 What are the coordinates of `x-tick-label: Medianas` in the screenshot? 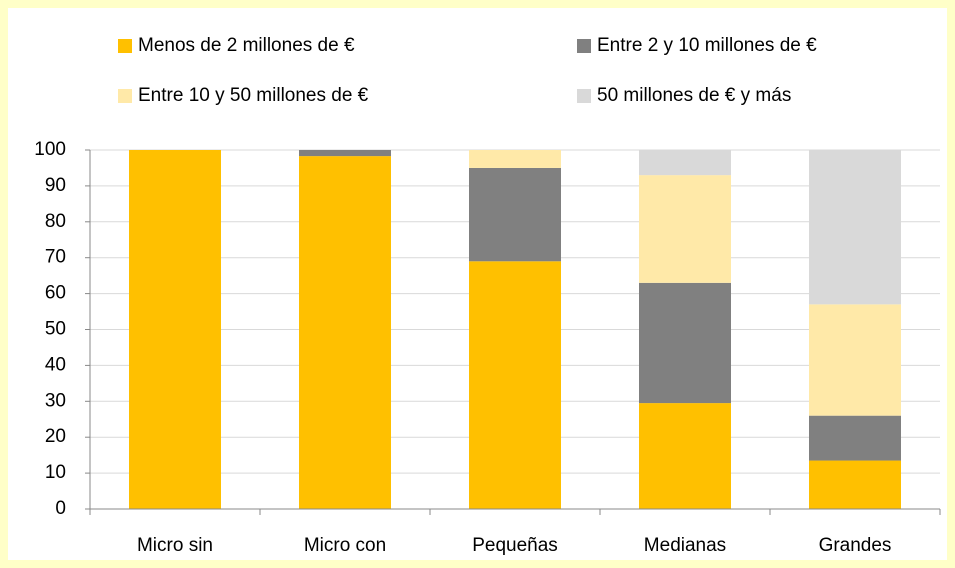 It's located at (685, 545).